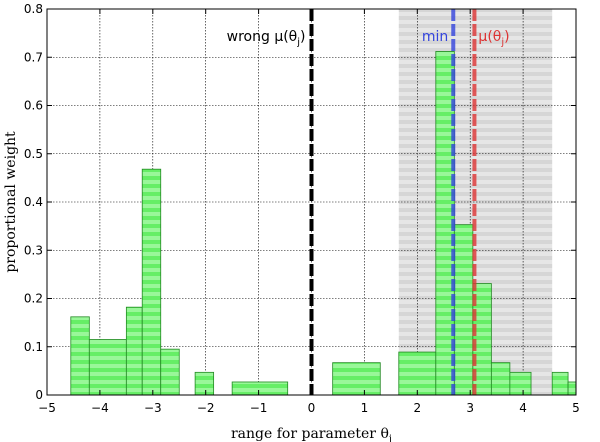 The width and height of the screenshot is (600, 442). I want to click on y-tick-label: 0.2, so click(33, 299).